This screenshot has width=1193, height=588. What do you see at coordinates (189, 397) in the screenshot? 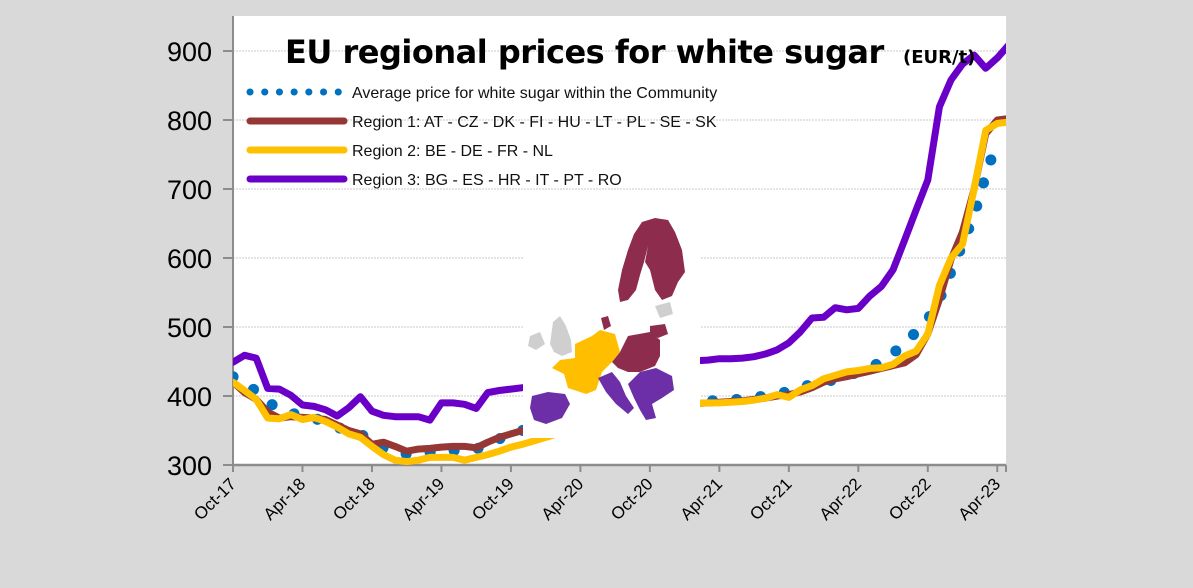
I see `y-tick-label: 400` at bounding box center [189, 397].